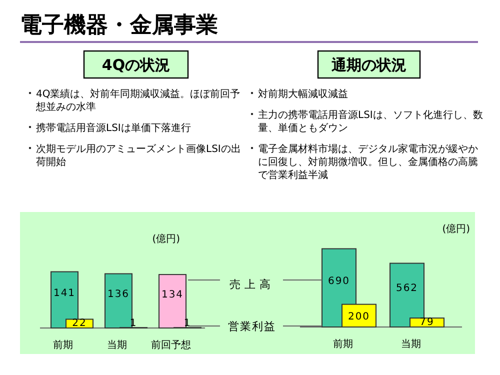 This screenshot has height=375, width=500. I want to click on data-label: 690, so click(339, 281).